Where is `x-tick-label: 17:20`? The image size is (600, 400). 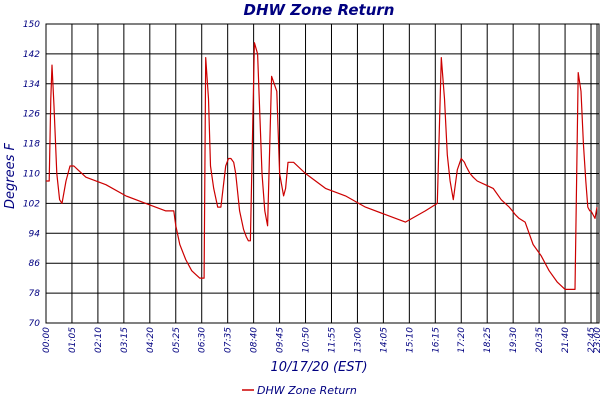
x-tick-label: 17:20 is located at coordinates (462, 340).